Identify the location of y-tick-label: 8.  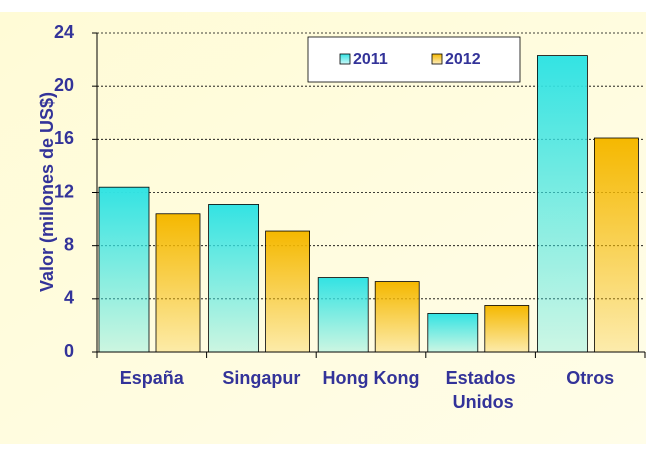
(69, 244).